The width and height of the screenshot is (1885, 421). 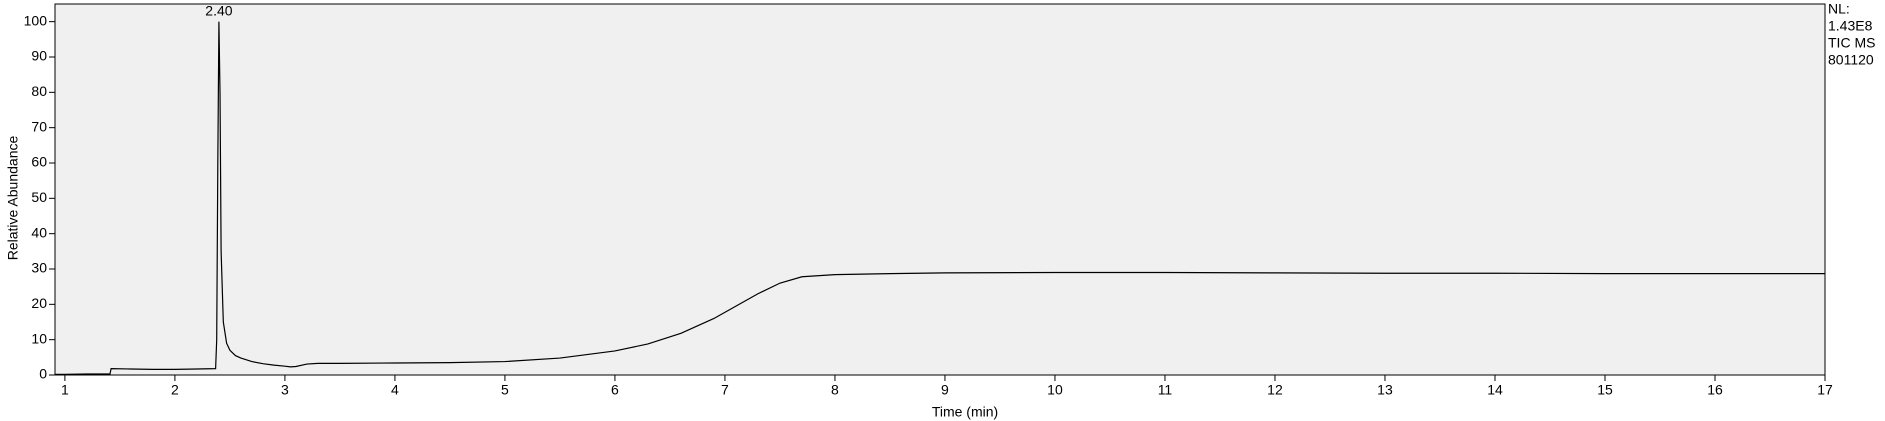 What do you see at coordinates (1851, 60) in the screenshot?
I see `info-text: 801120` at bounding box center [1851, 60].